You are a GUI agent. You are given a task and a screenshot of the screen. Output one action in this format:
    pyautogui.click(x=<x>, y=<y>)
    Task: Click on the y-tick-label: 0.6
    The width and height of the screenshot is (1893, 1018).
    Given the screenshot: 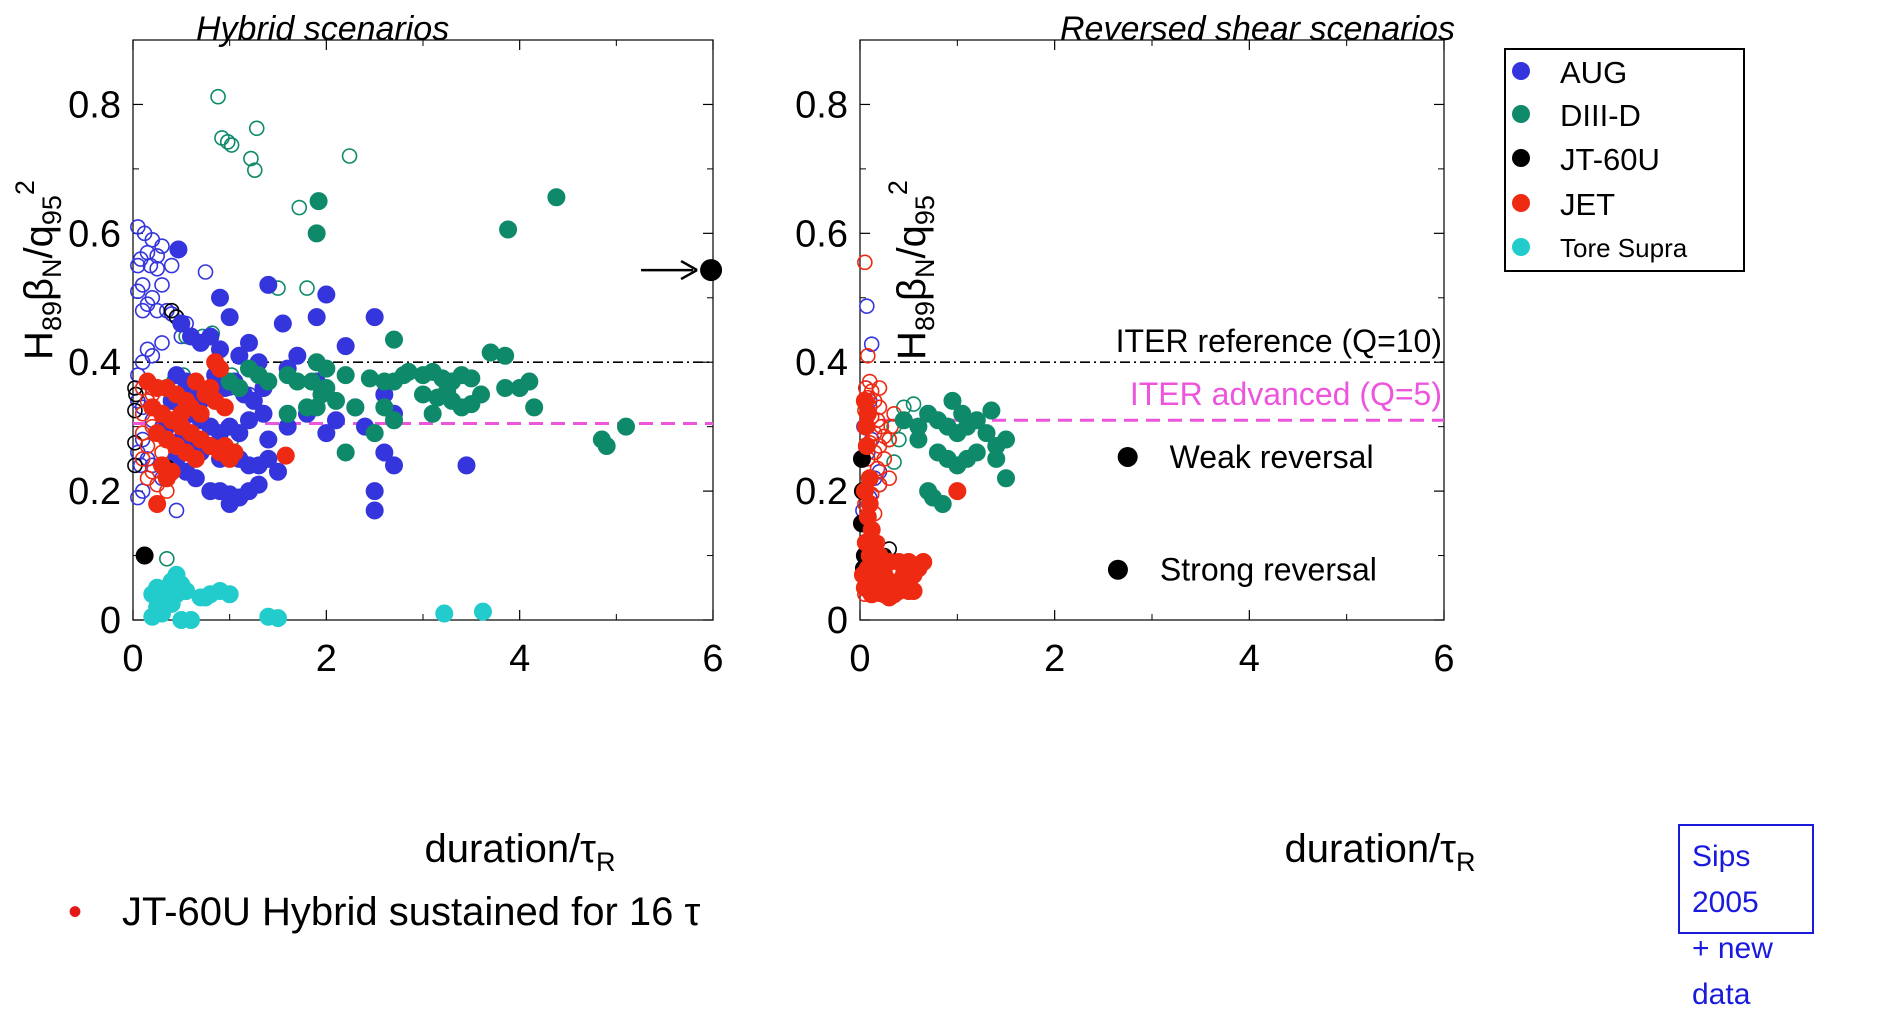 What is the action you would take?
    pyautogui.click(x=94, y=234)
    